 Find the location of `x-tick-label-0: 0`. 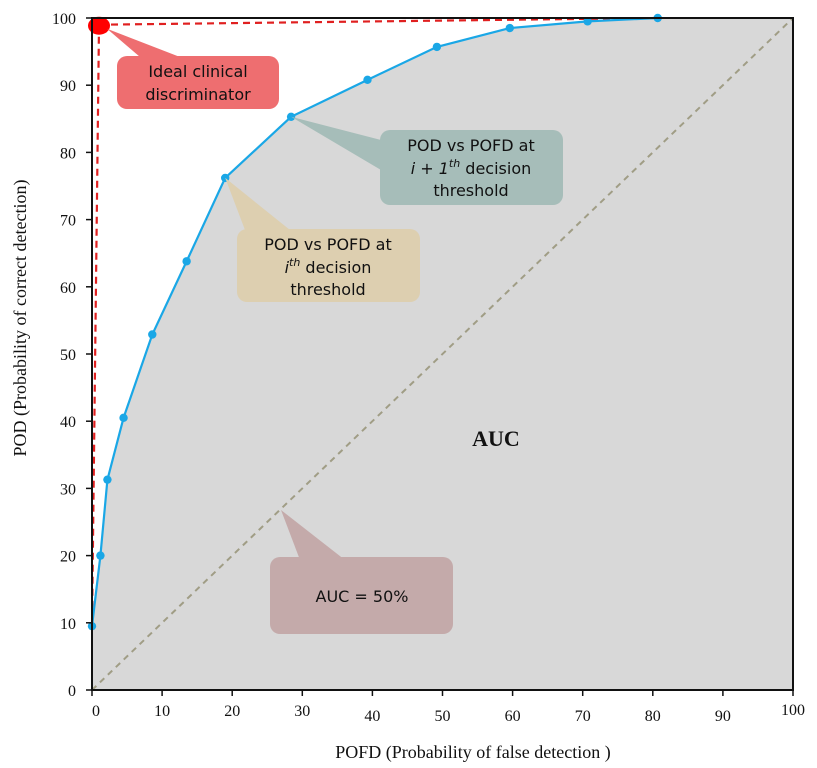

x-tick-label-0: 0 is located at coordinates (96, 711).